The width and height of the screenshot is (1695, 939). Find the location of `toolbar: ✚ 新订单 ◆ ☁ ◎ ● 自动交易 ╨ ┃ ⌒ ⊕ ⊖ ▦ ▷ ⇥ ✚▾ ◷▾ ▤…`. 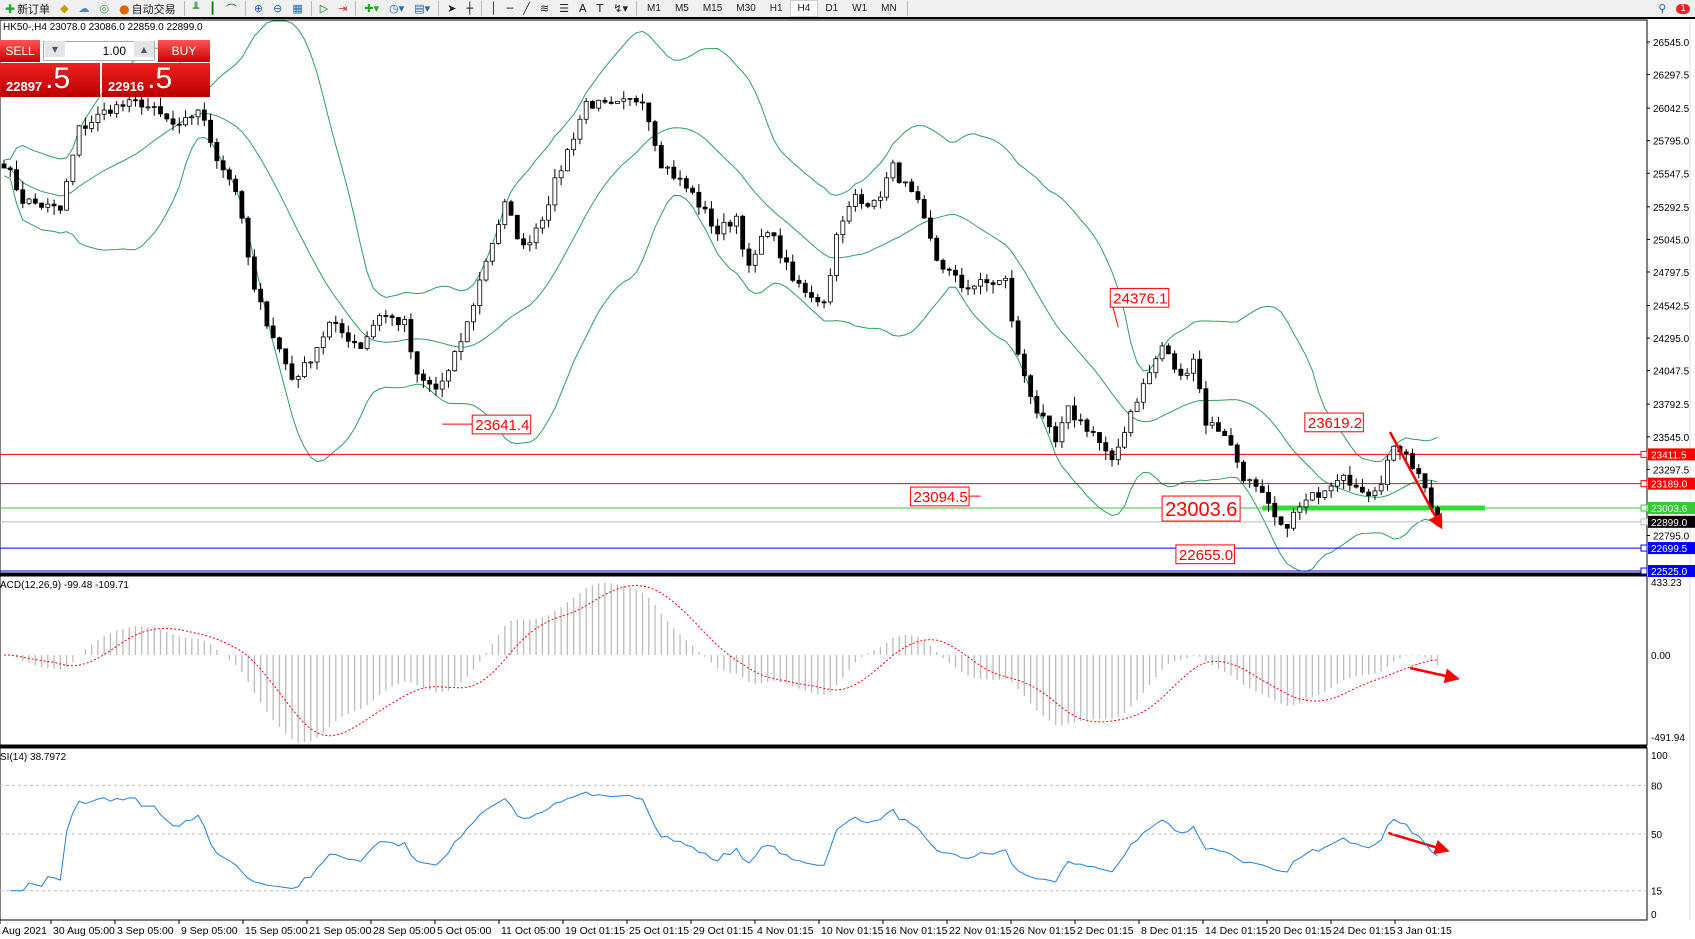

toolbar: ✚ 新订单 ◆ ☁ ◎ ● 自动交易 ╨ ┃ ⌒ ⊕ ⊖ ▦ ▷ ⇥ ✚▾ ◷▾ ▤… is located at coordinates (847, 9).